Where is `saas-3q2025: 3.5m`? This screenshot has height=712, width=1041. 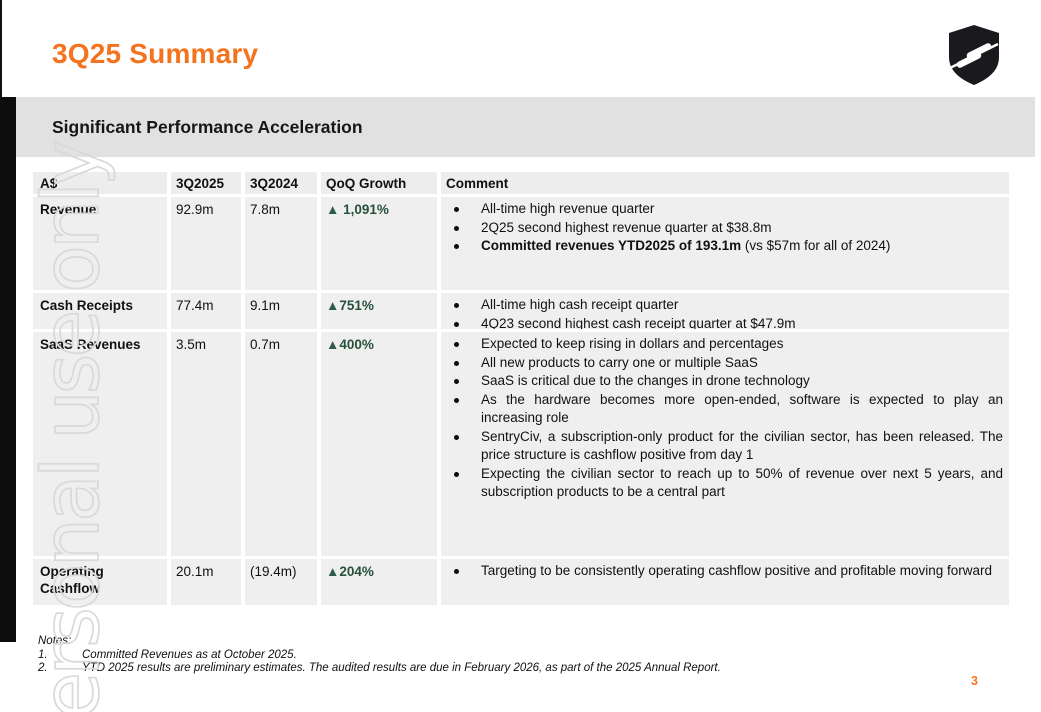
saas-3q2025: 3.5m is located at coordinates (206, 444).